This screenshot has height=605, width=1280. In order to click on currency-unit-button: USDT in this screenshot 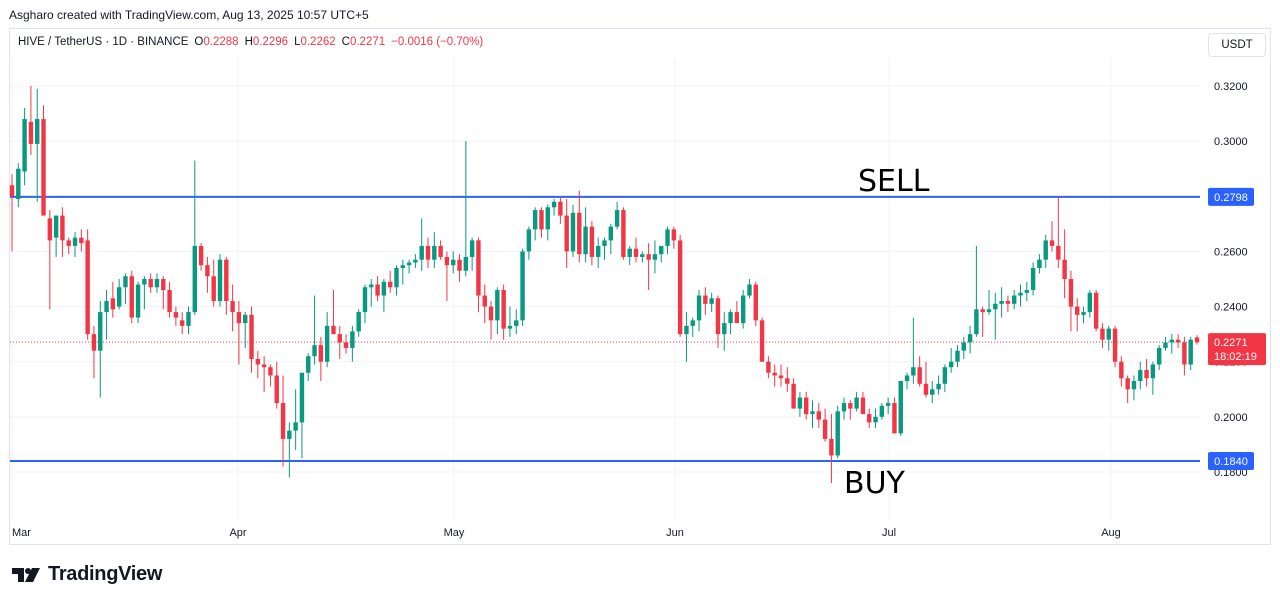, I will do `click(1237, 45)`.